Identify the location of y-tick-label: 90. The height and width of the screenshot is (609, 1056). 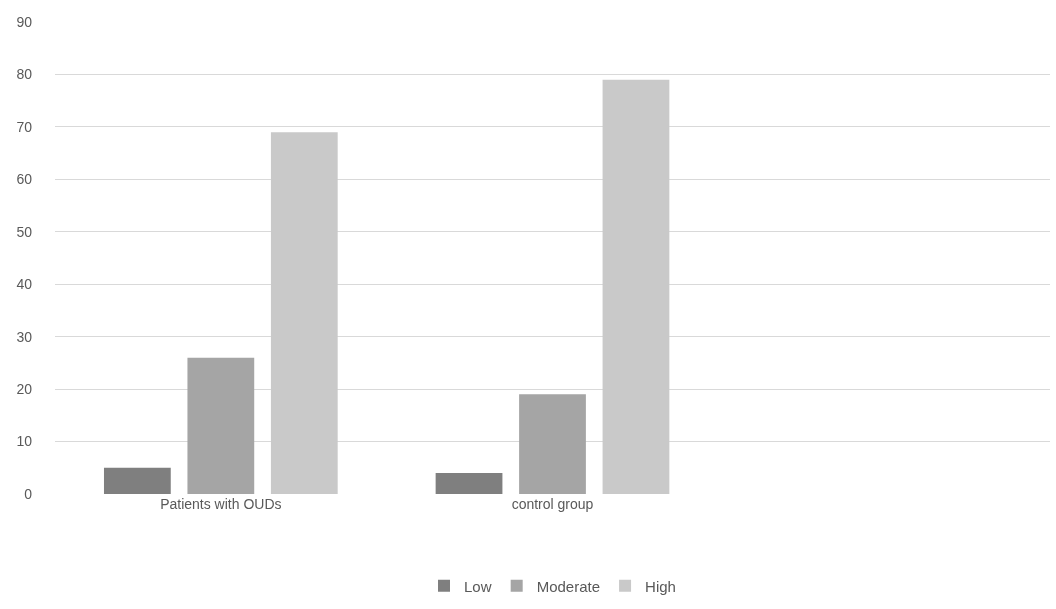
(24, 21).